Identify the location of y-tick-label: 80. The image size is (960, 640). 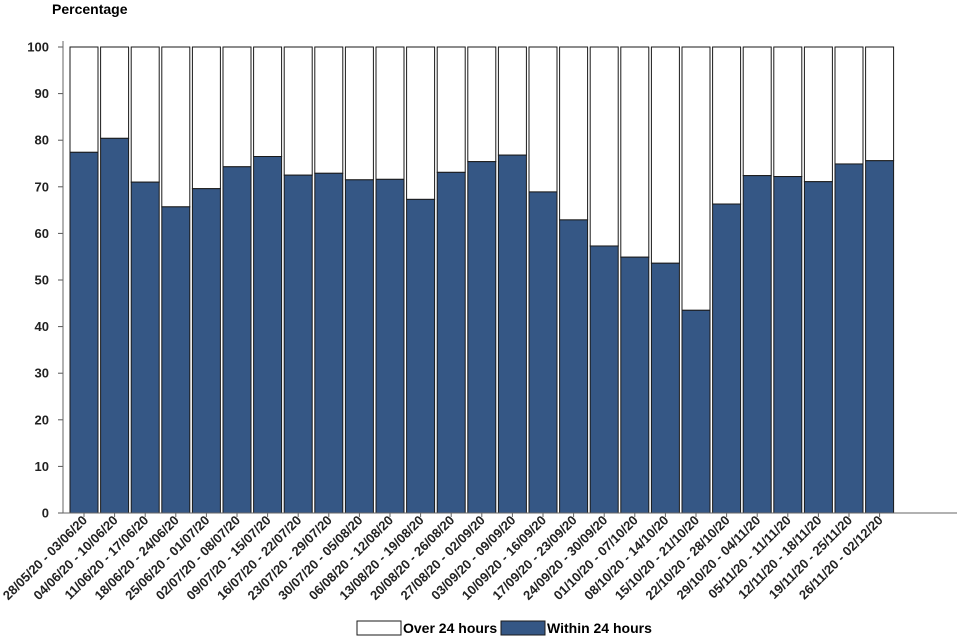
(42, 140).